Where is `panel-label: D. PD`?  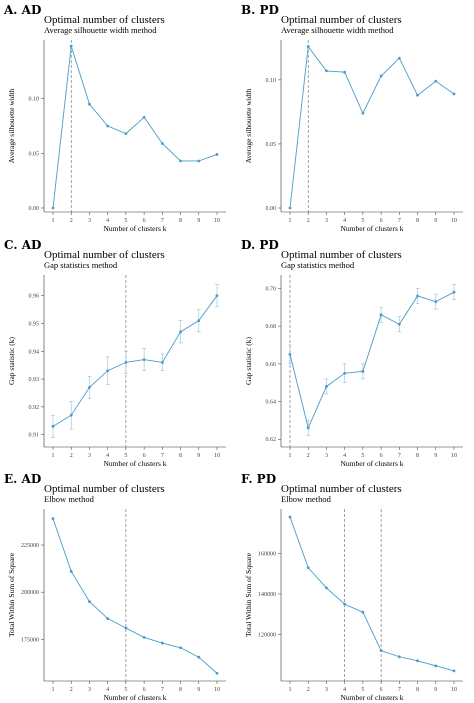
panel-label: D. PD is located at coordinates (260, 245).